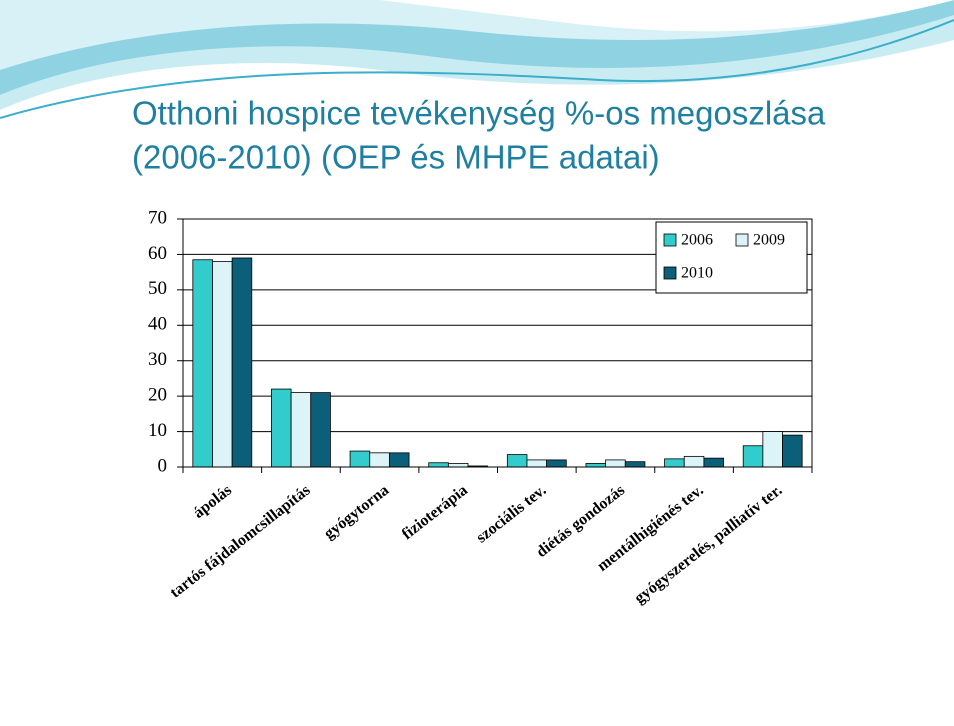 This screenshot has height=726, width=954. Describe the element at coordinates (396, 157) in the screenshot. I see `chart-title: (2006-2010) (OEP és MHPE adatai)` at that location.